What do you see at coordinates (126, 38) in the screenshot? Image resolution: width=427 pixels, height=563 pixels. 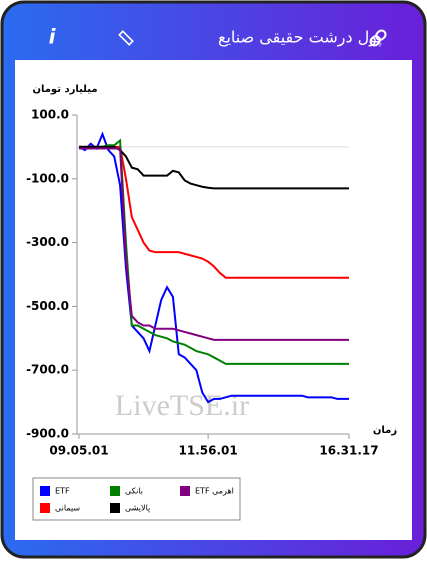 I see `edit-icon` at bounding box center [126, 38].